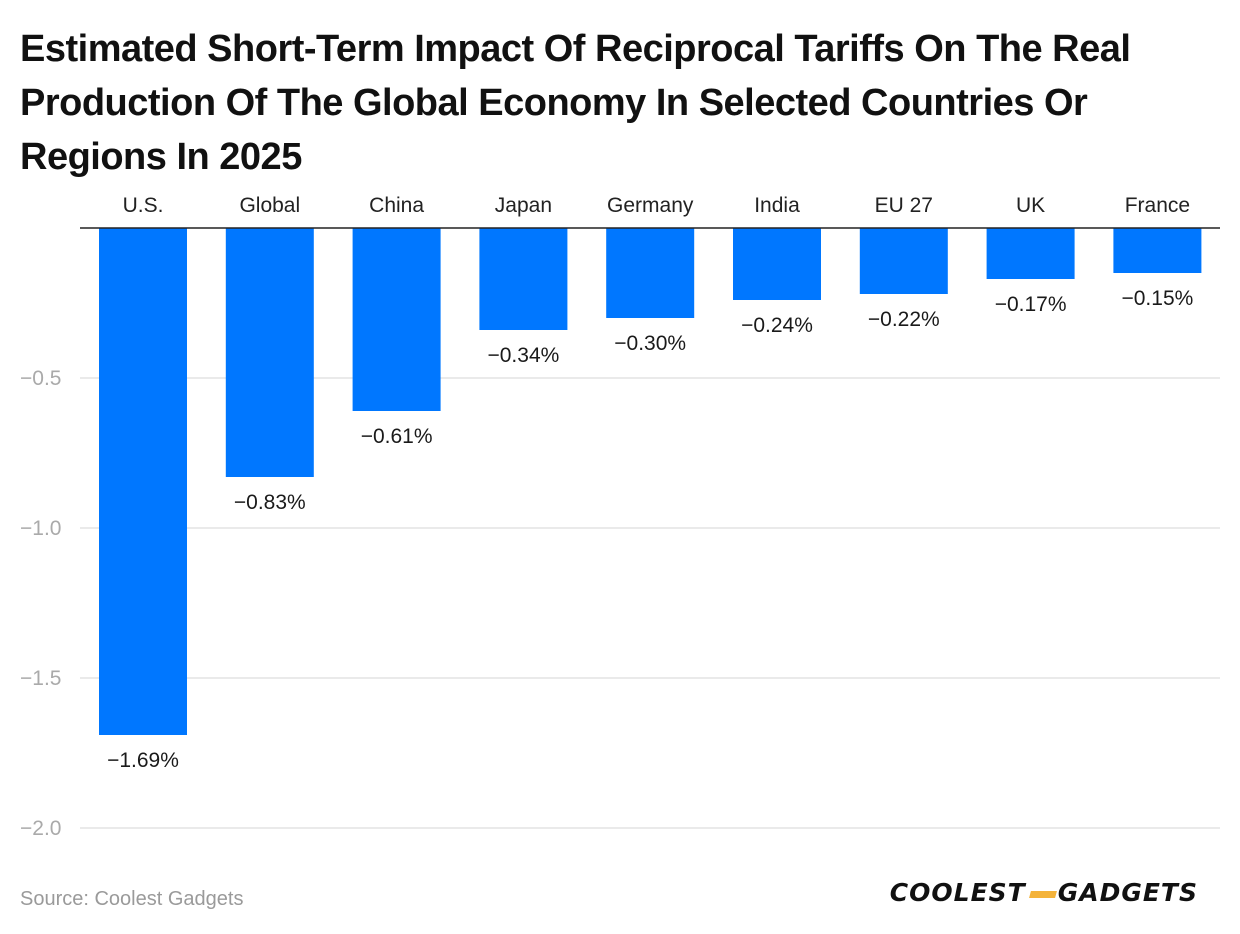 The image size is (1240, 934). Describe the element at coordinates (40, 828) in the screenshot. I see `y-tick-label: −2.0` at that location.